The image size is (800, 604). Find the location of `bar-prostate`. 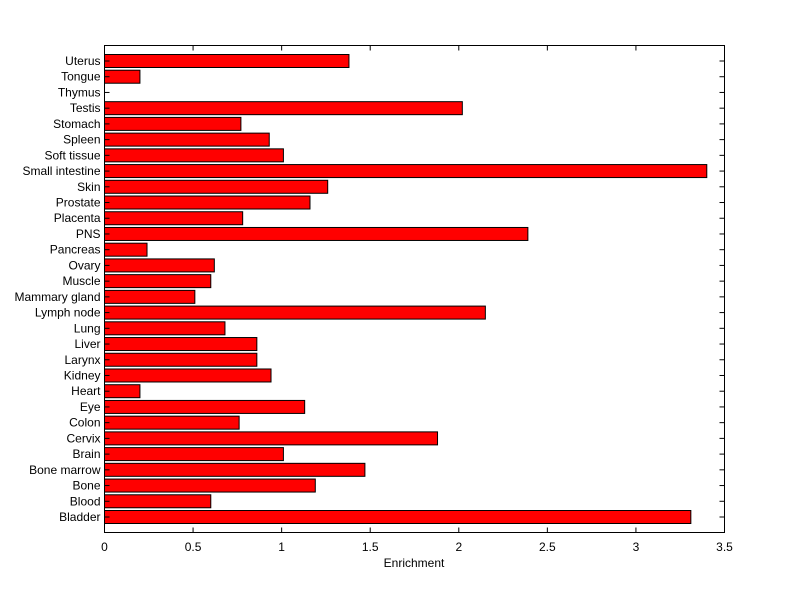

bar-prostate is located at coordinates (207, 202).